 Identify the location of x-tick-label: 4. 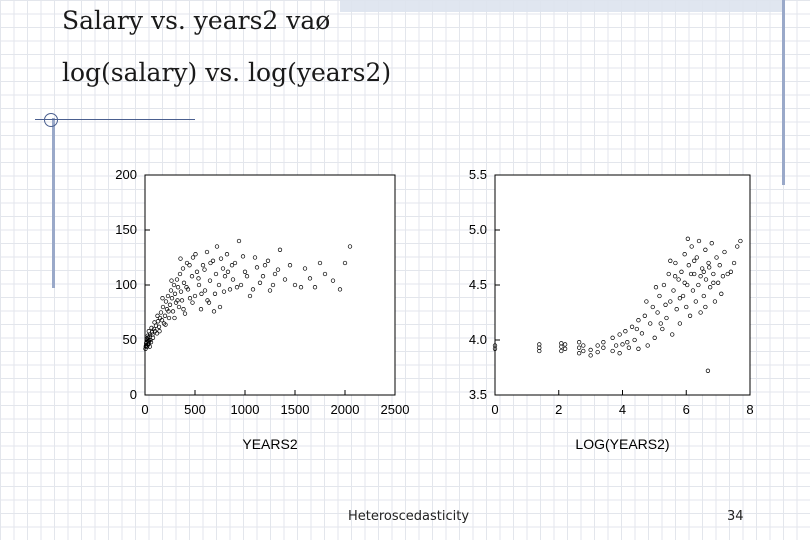
(622, 409).